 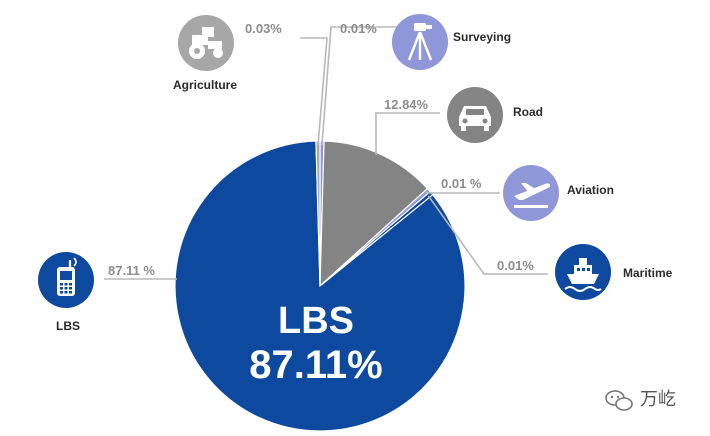 I want to click on mobile-phone-icon, so click(x=66, y=280).